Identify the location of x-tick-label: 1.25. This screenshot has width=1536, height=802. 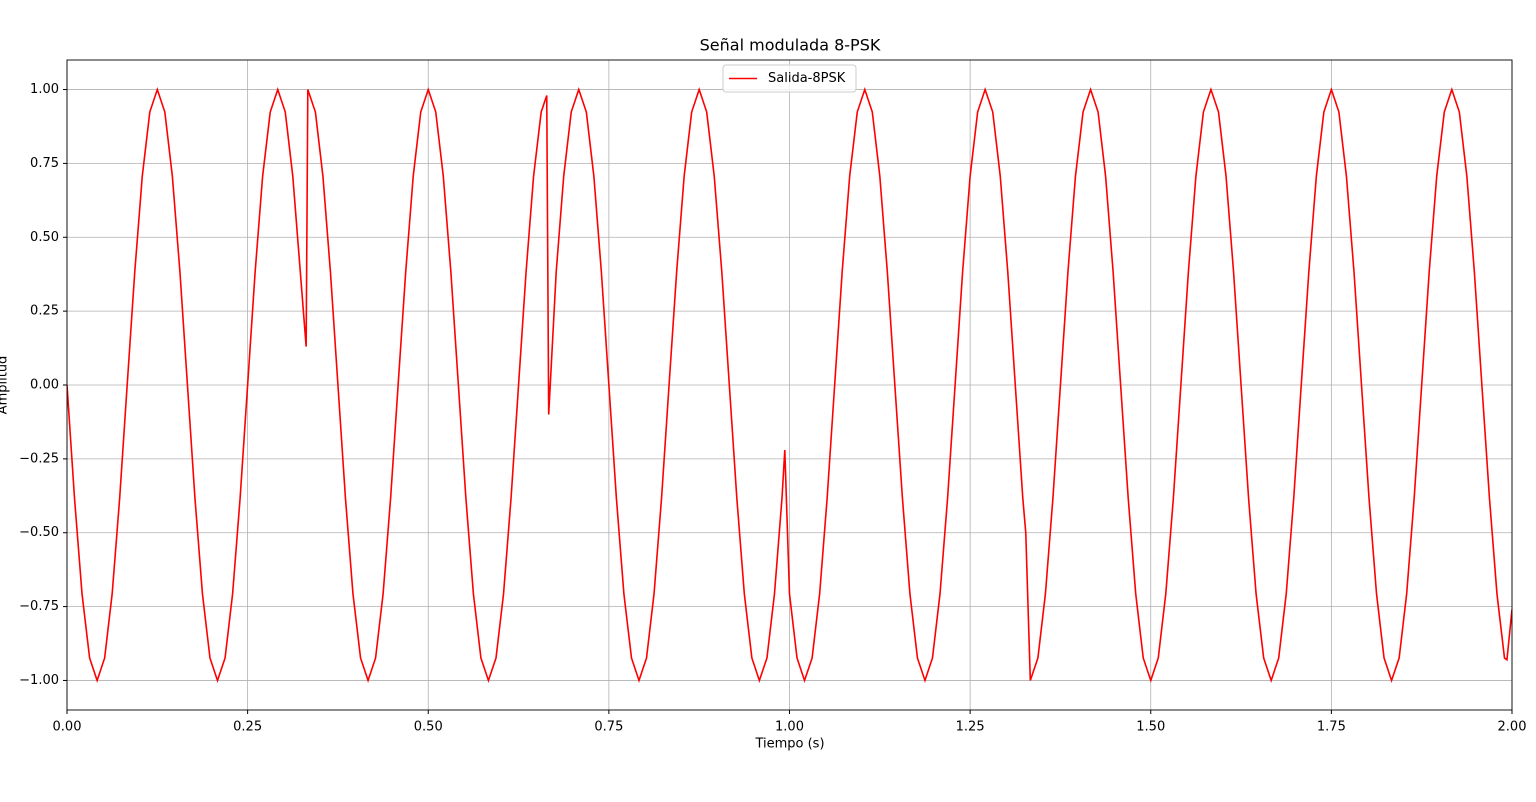
(970, 727).